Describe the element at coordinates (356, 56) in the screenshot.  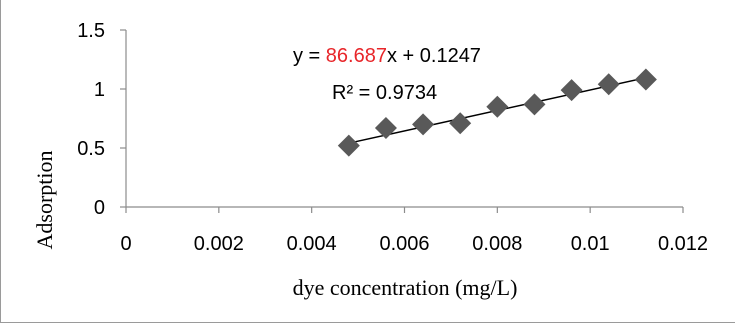
I see `equation-slope: 86.687` at that location.